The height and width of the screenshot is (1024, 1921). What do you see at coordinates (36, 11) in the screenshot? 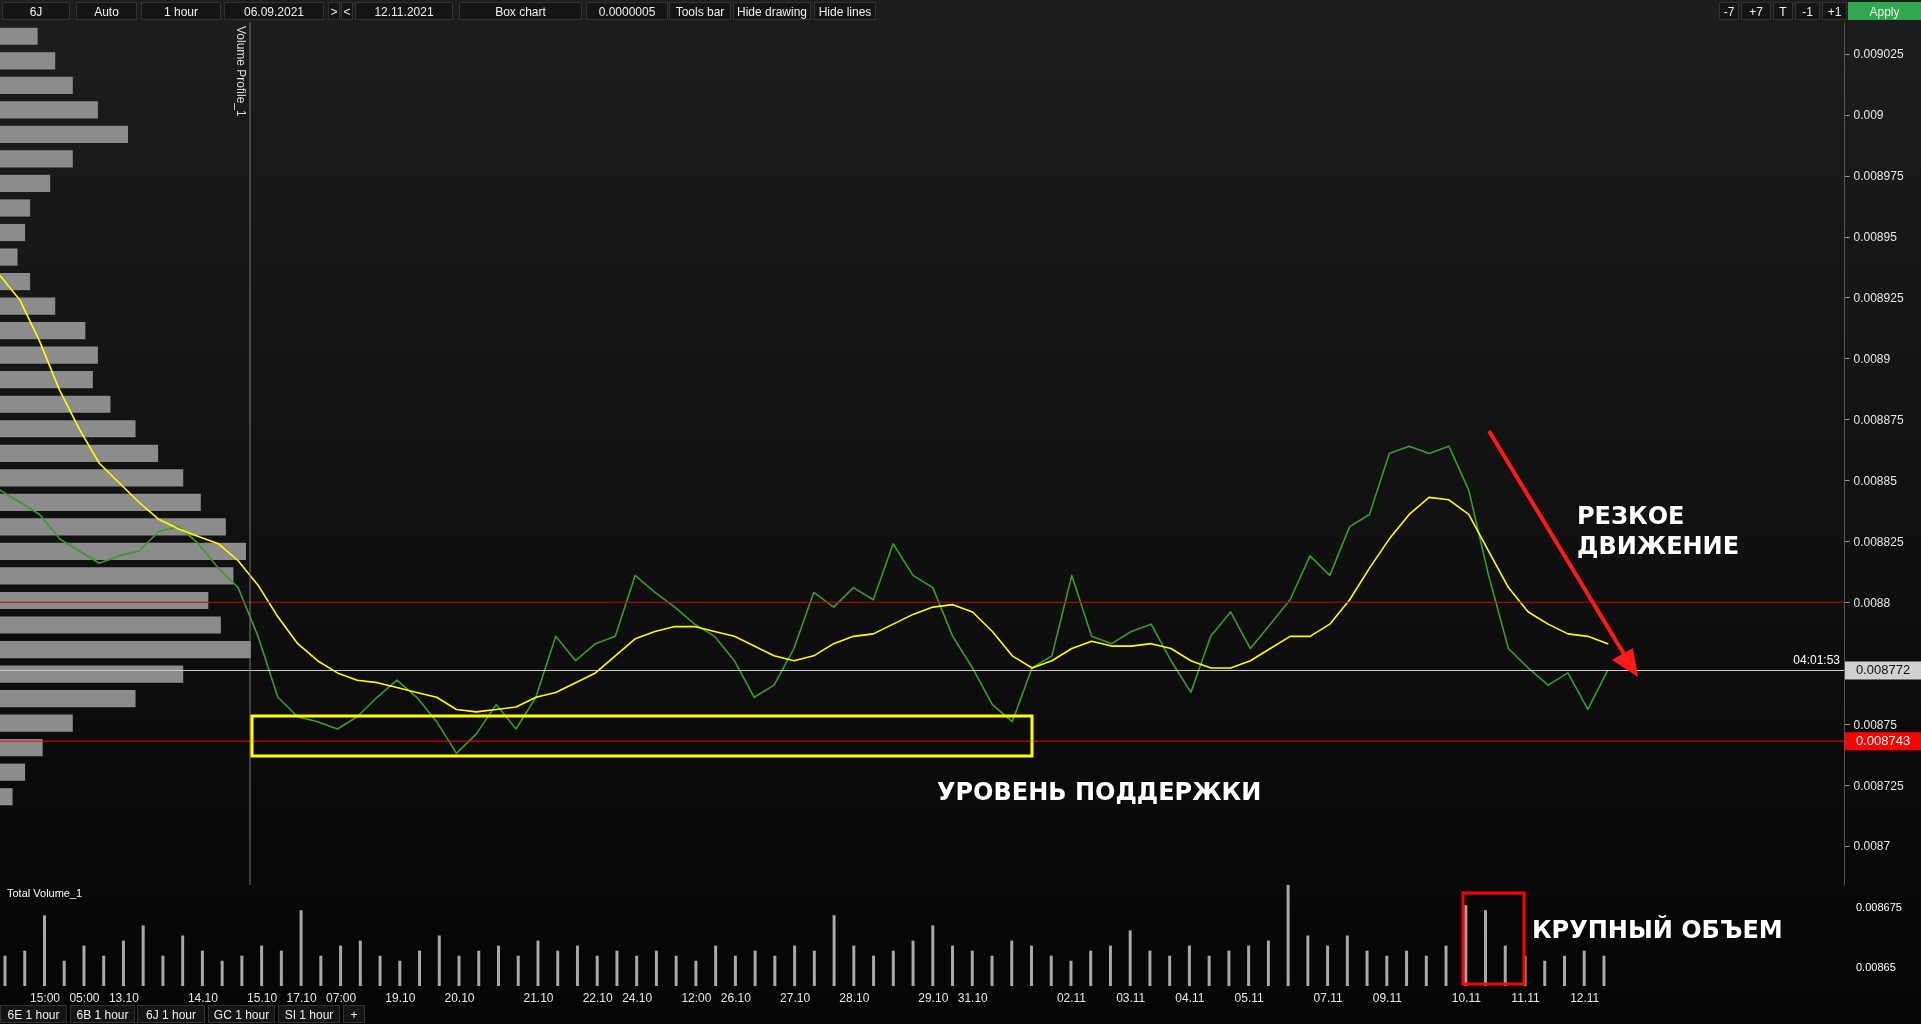
I see `text: 6J` at bounding box center [36, 11].